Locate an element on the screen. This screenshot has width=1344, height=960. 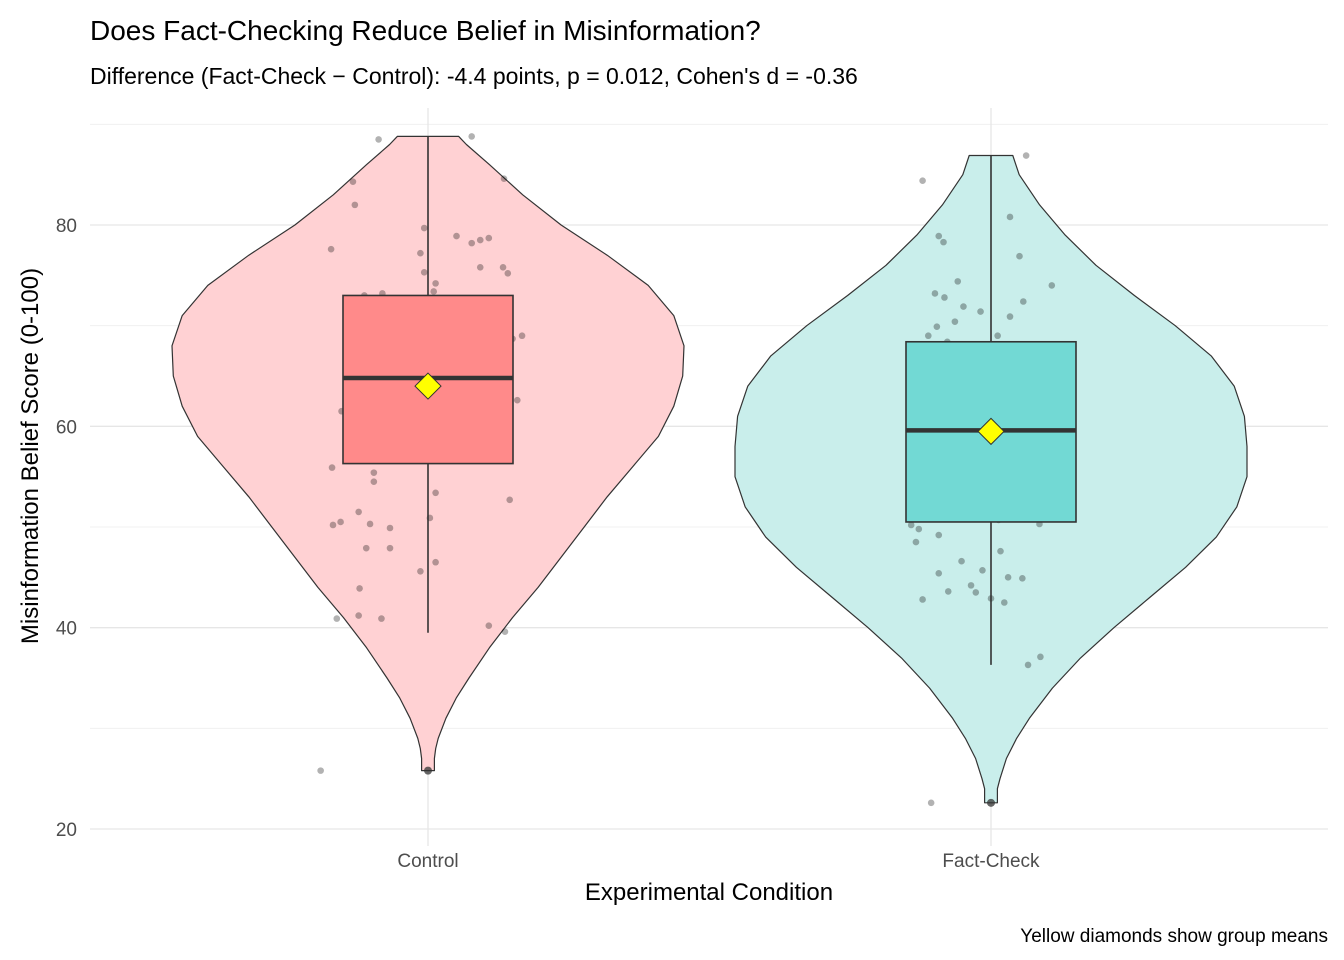
y-tick-label: 20 is located at coordinates (66, 830).